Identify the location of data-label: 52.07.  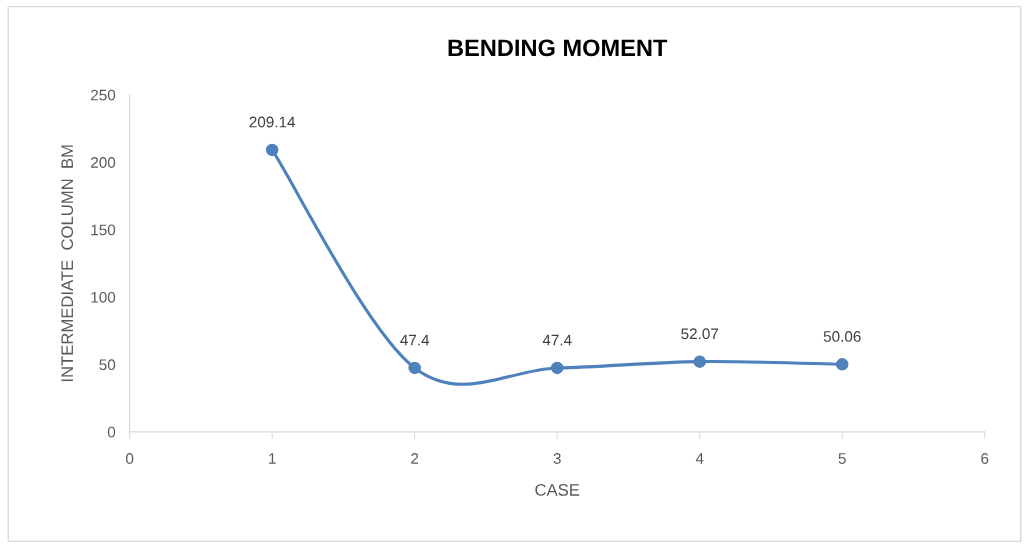
(700, 334).